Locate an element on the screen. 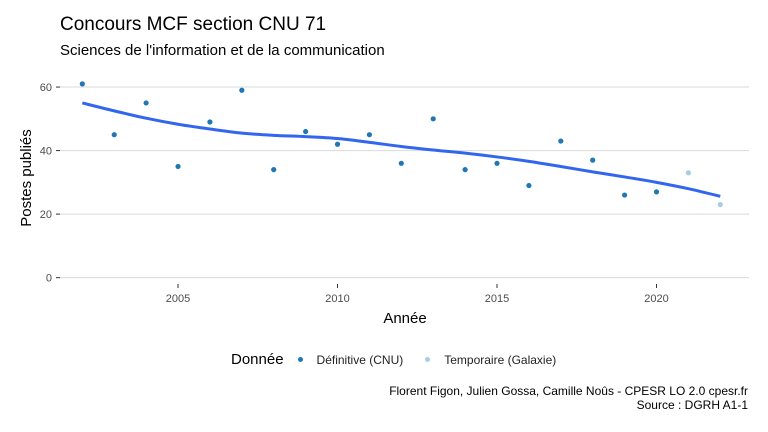 The image size is (768, 432). legend-item-temporaire: Temporaire (Galaxie) is located at coordinates (490, 360).